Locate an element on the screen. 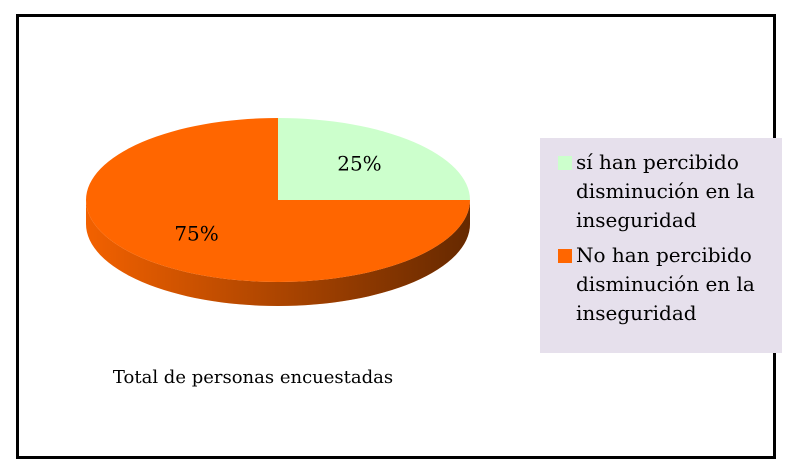 This screenshot has height=465, width=795. data-label: 25% is located at coordinates (359, 164).